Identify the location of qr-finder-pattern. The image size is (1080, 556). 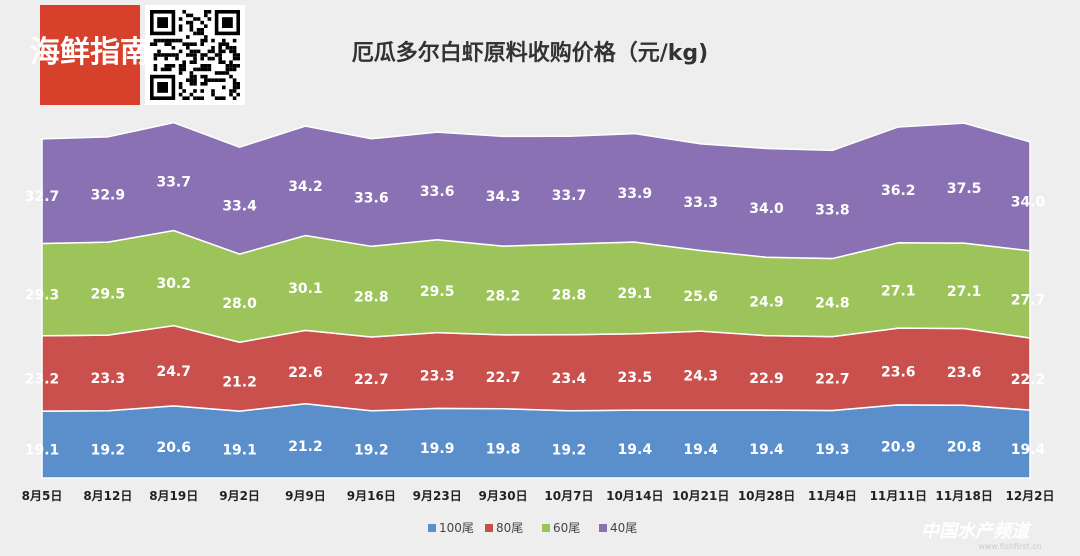
(162, 87).